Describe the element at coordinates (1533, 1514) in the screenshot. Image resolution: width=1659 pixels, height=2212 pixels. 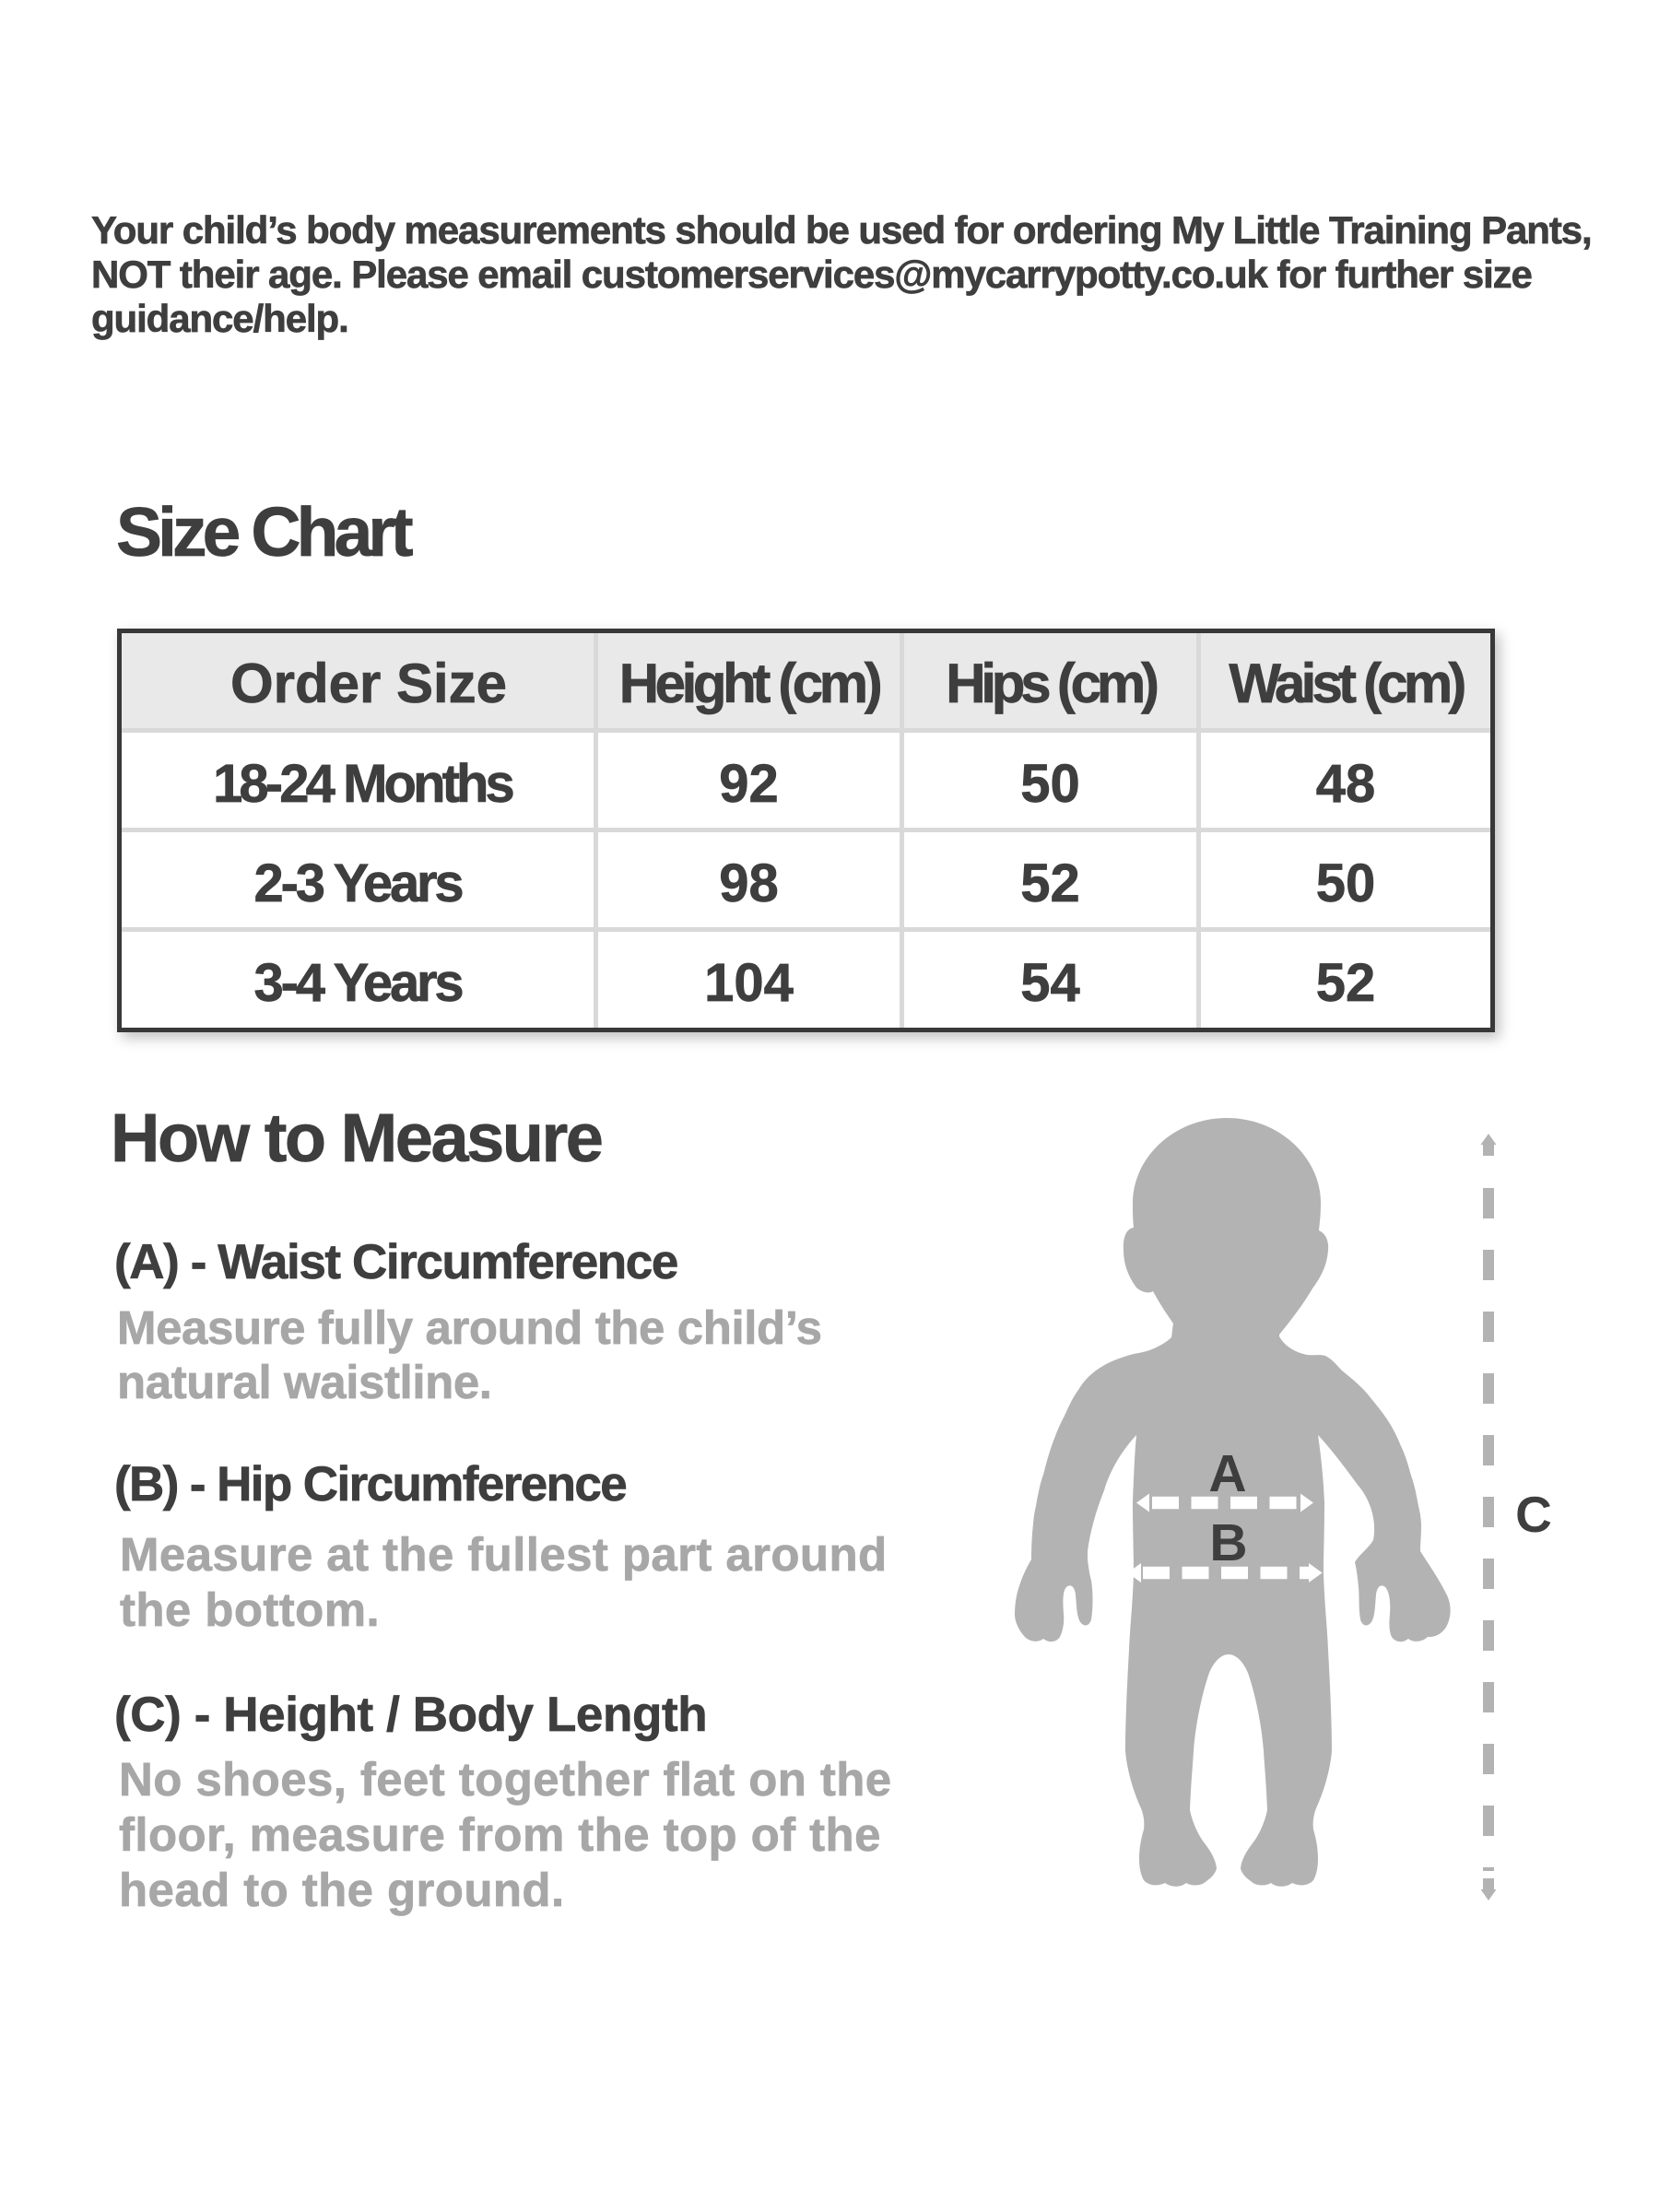
I see `svg-text: C` at that location.